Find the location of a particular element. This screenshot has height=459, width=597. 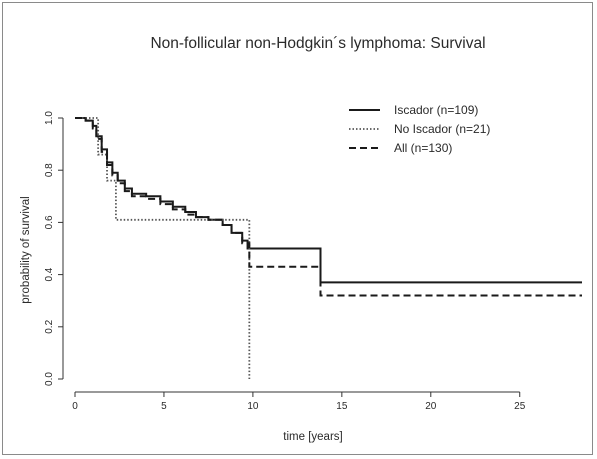

y-tick-label: 0.2 is located at coordinates (49, 326).